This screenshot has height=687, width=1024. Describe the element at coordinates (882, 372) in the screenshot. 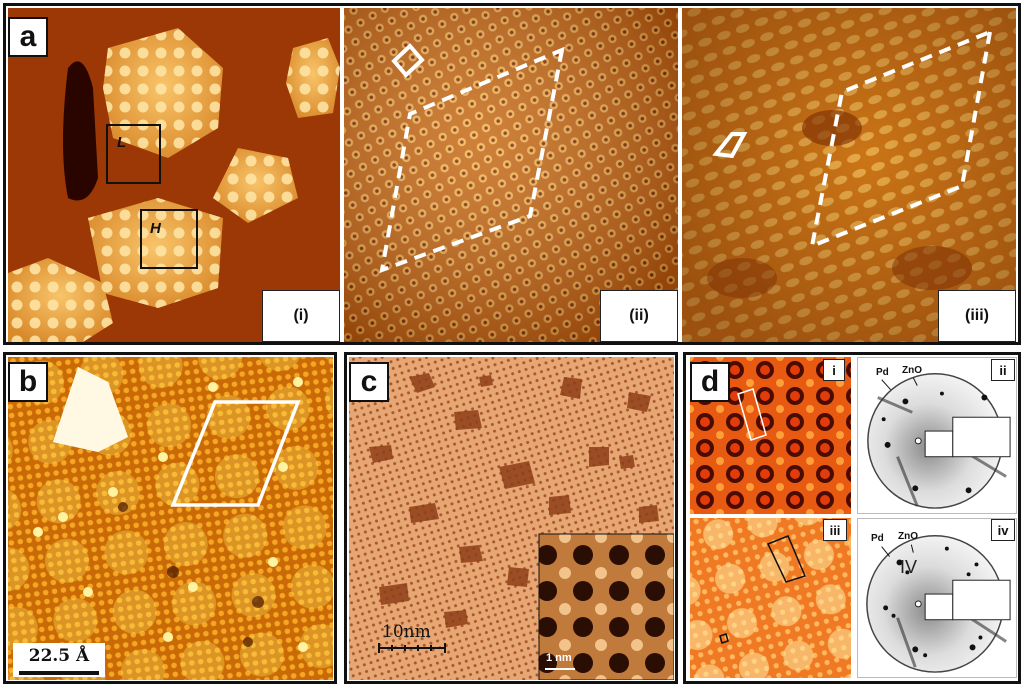

I see `leed-ii-label-pd: Pd` at that location.